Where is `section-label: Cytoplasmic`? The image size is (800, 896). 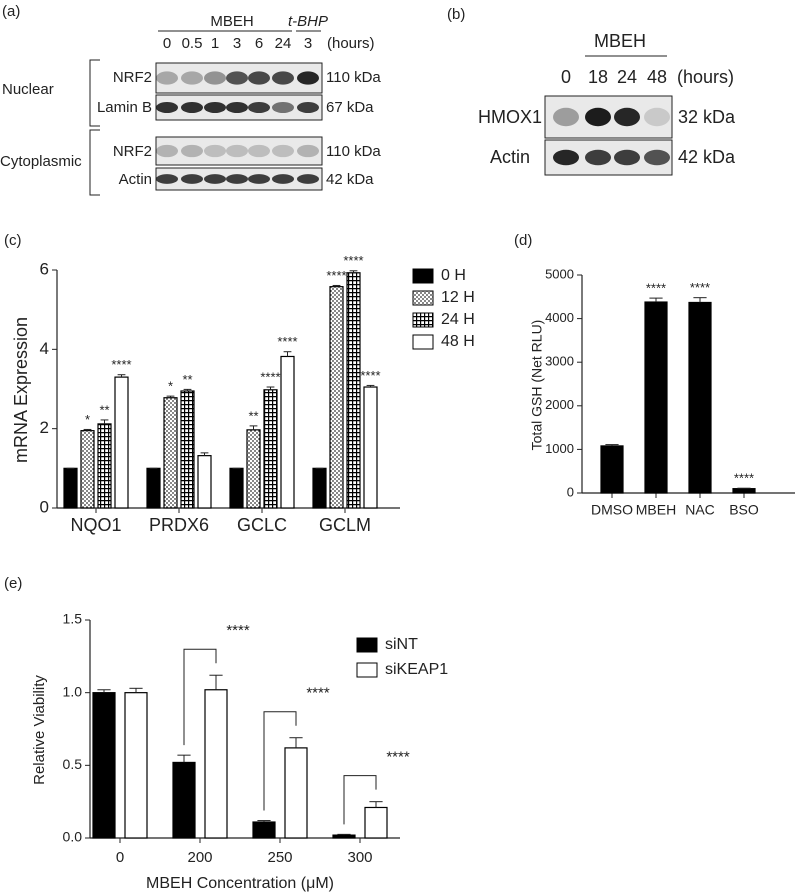 section-label: Cytoplasmic is located at coordinates (41, 161).